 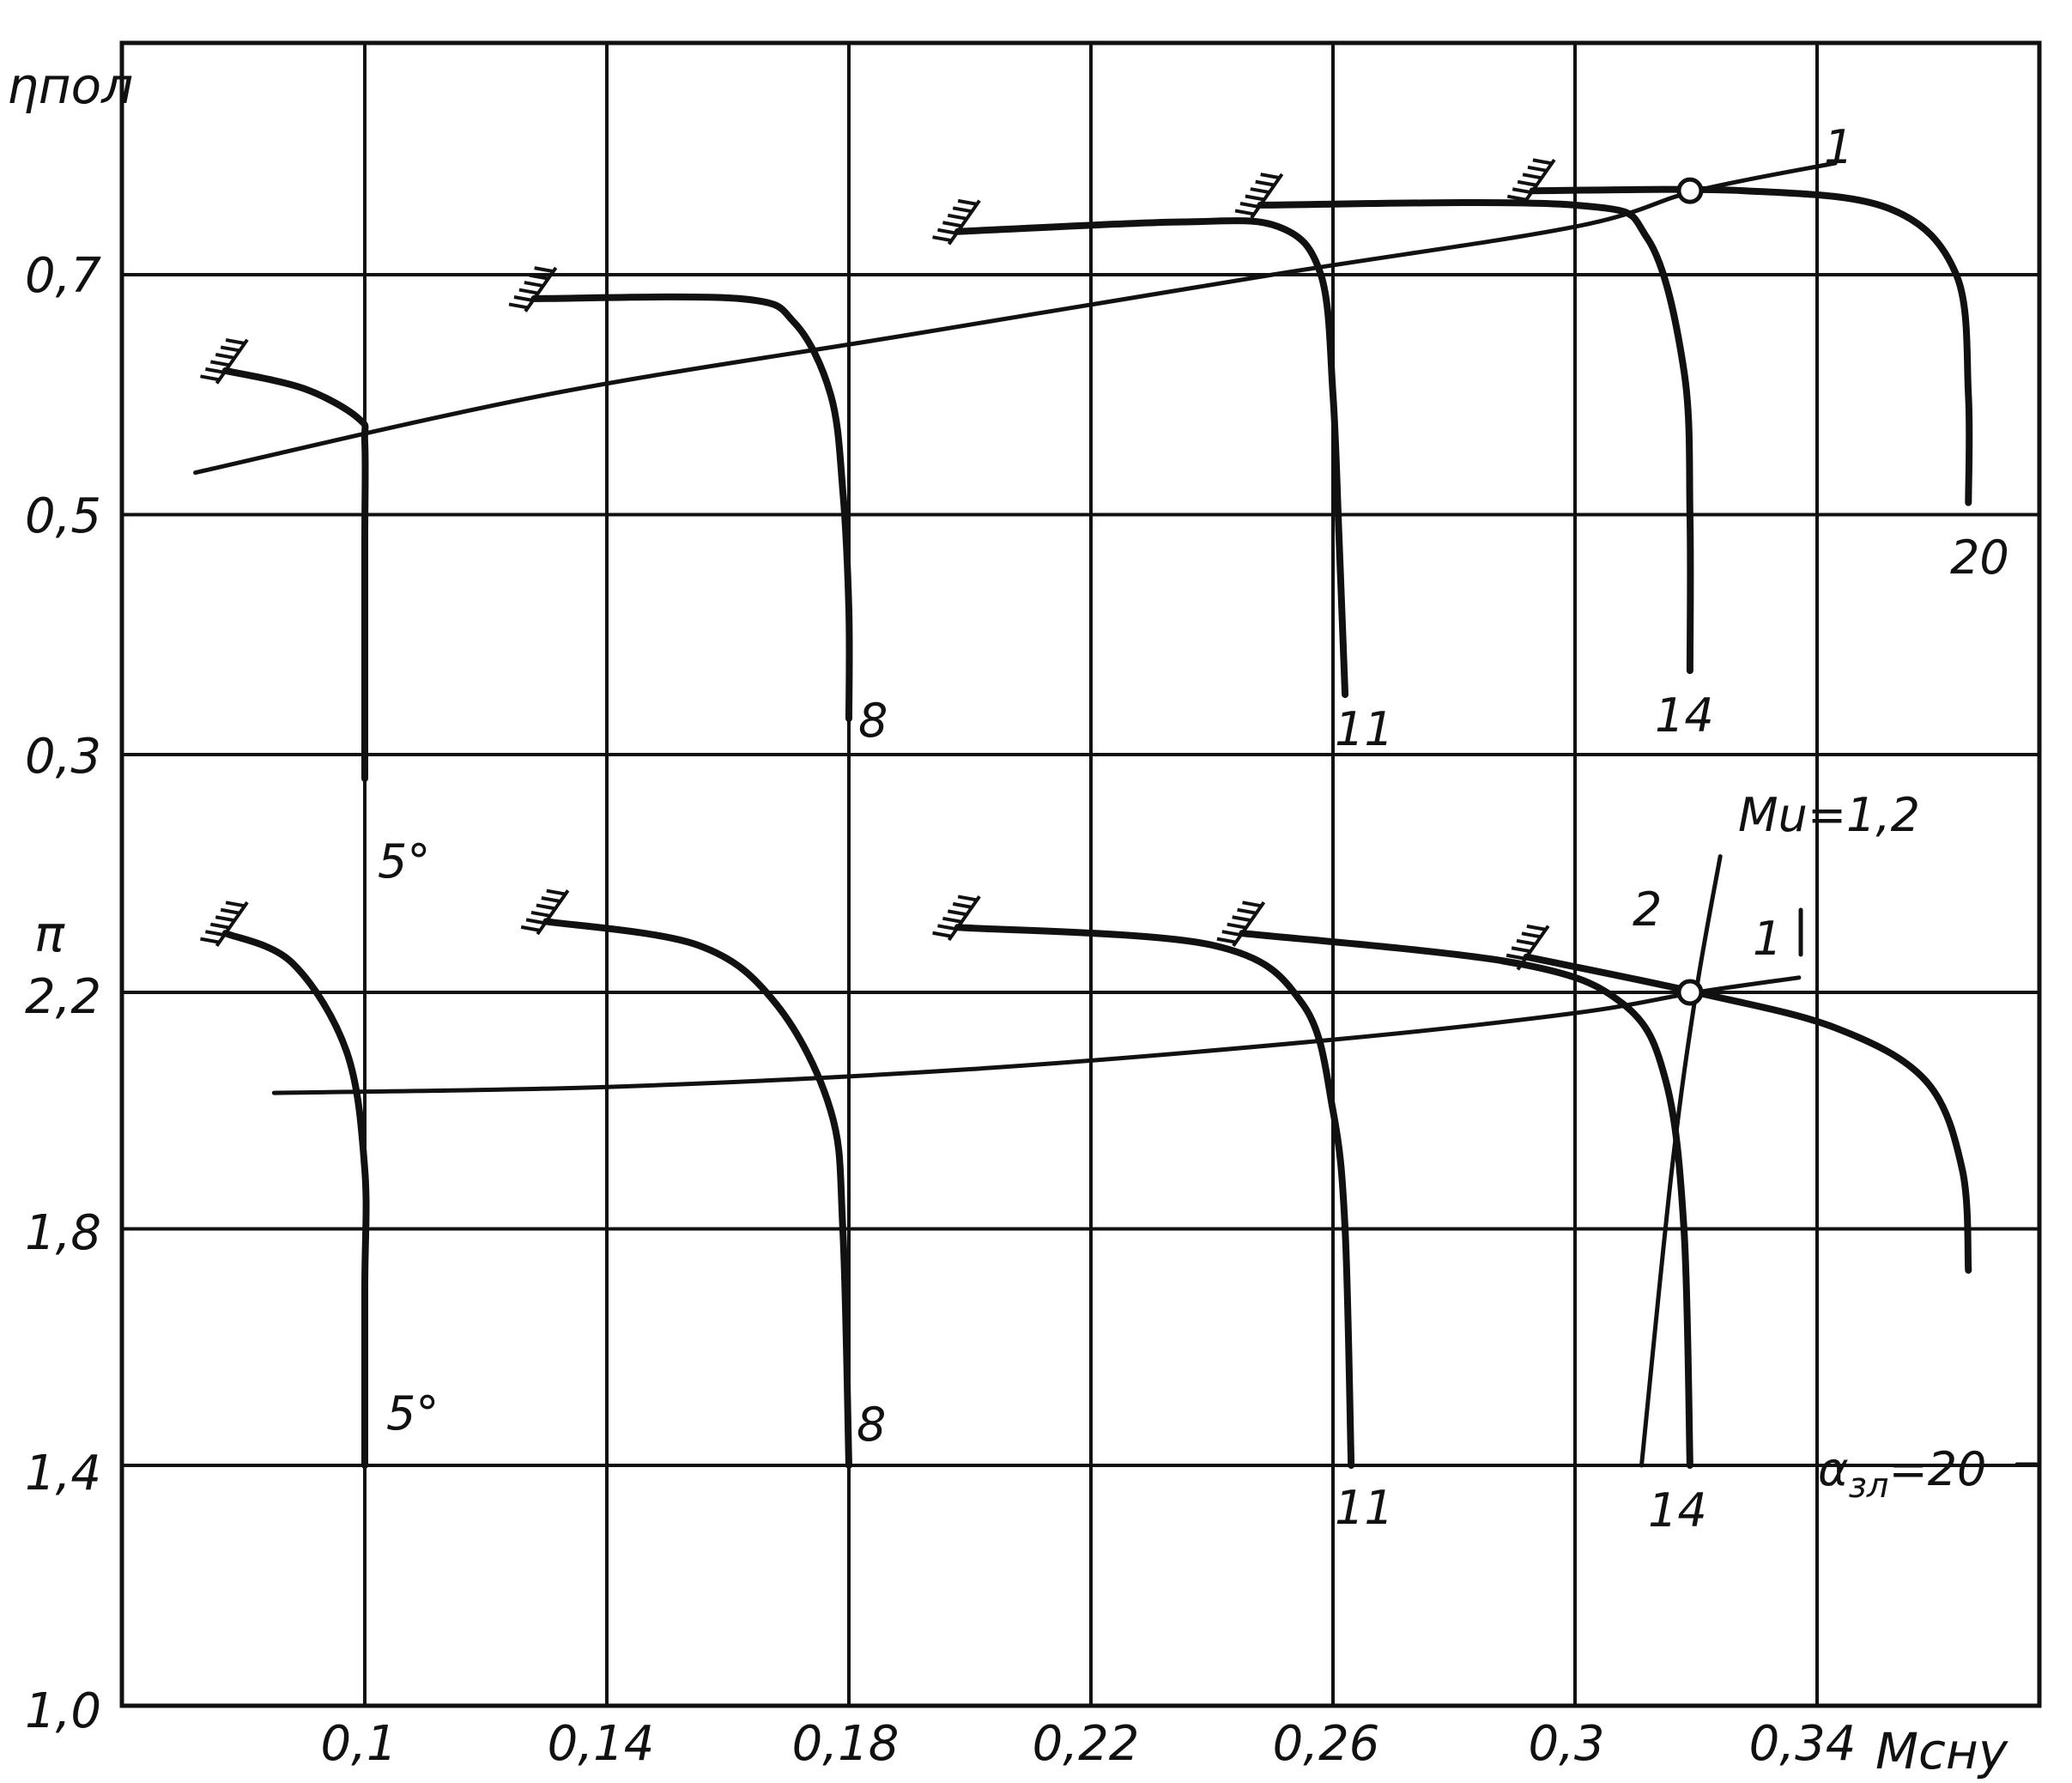 I want to click on x-tick-label: 0,1, so click(x=358, y=1744).